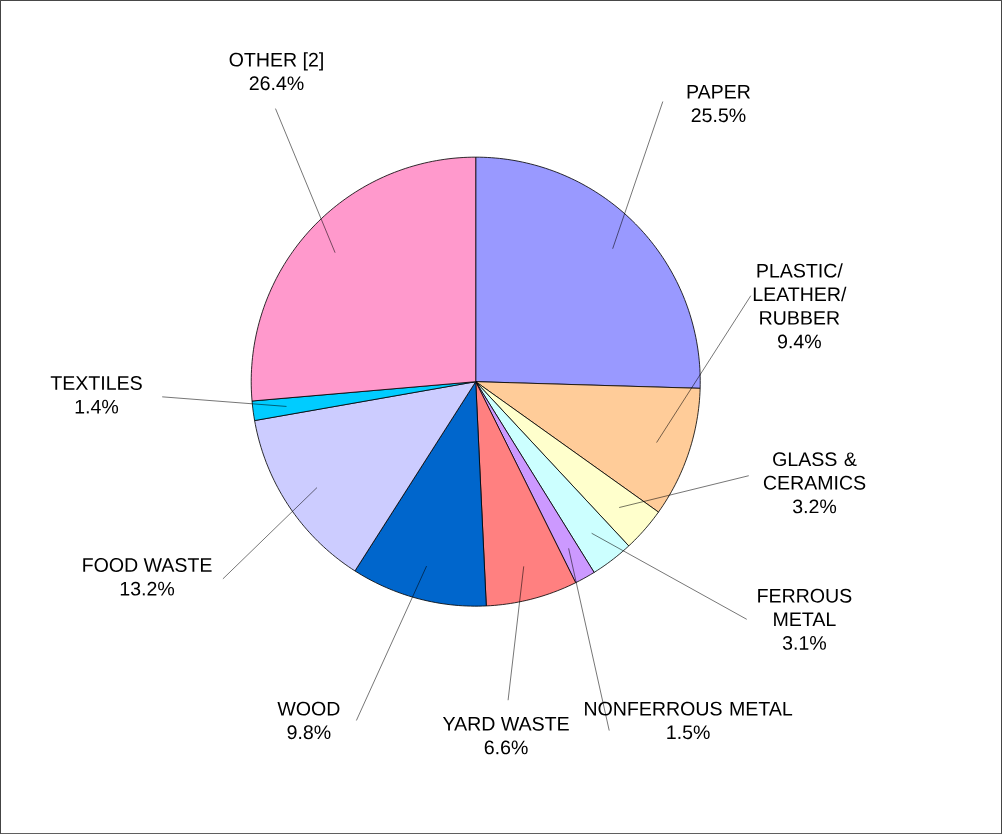 The width and height of the screenshot is (1002, 834). Describe the element at coordinates (309, 732) in the screenshot. I see `data-label: 9.8%` at that location.